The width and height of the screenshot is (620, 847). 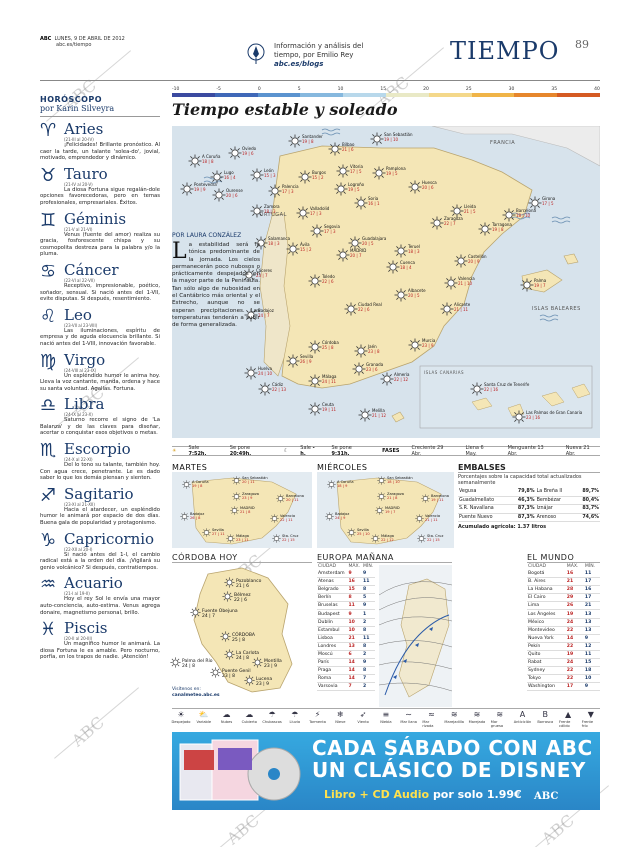 What do you see at coordinates (248, 482) in the screenshot?
I see `city-temps: 20 | 11` at bounding box center [248, 482].